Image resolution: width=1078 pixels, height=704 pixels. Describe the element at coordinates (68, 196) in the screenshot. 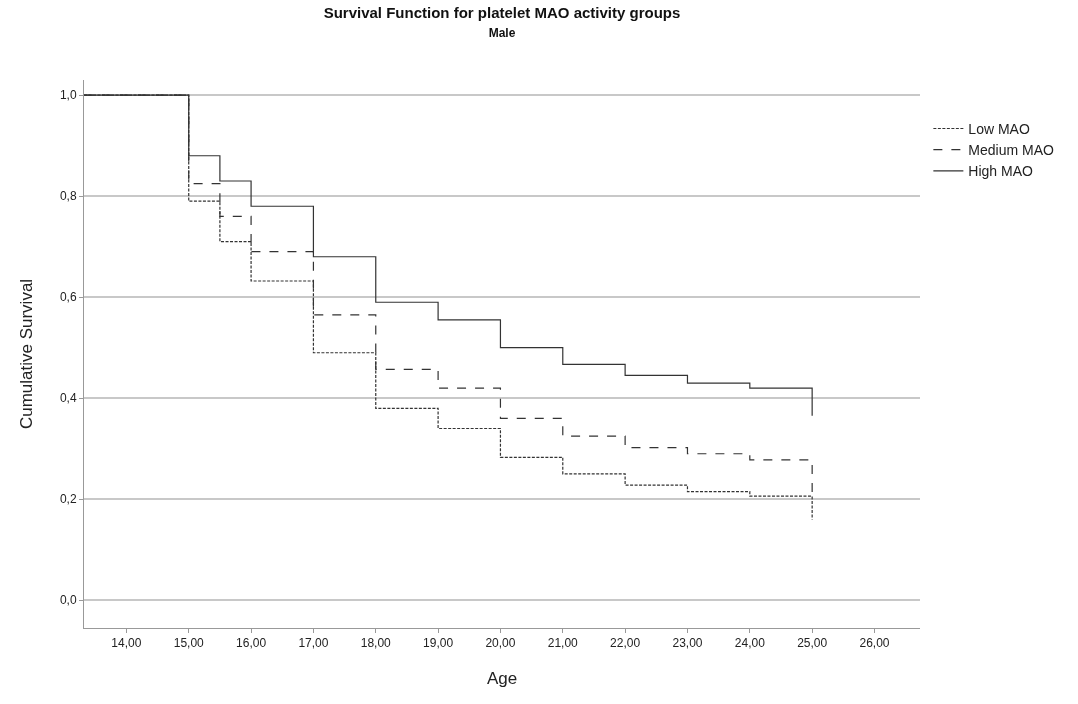

I see `y-tick-label: 0,8` at that location.